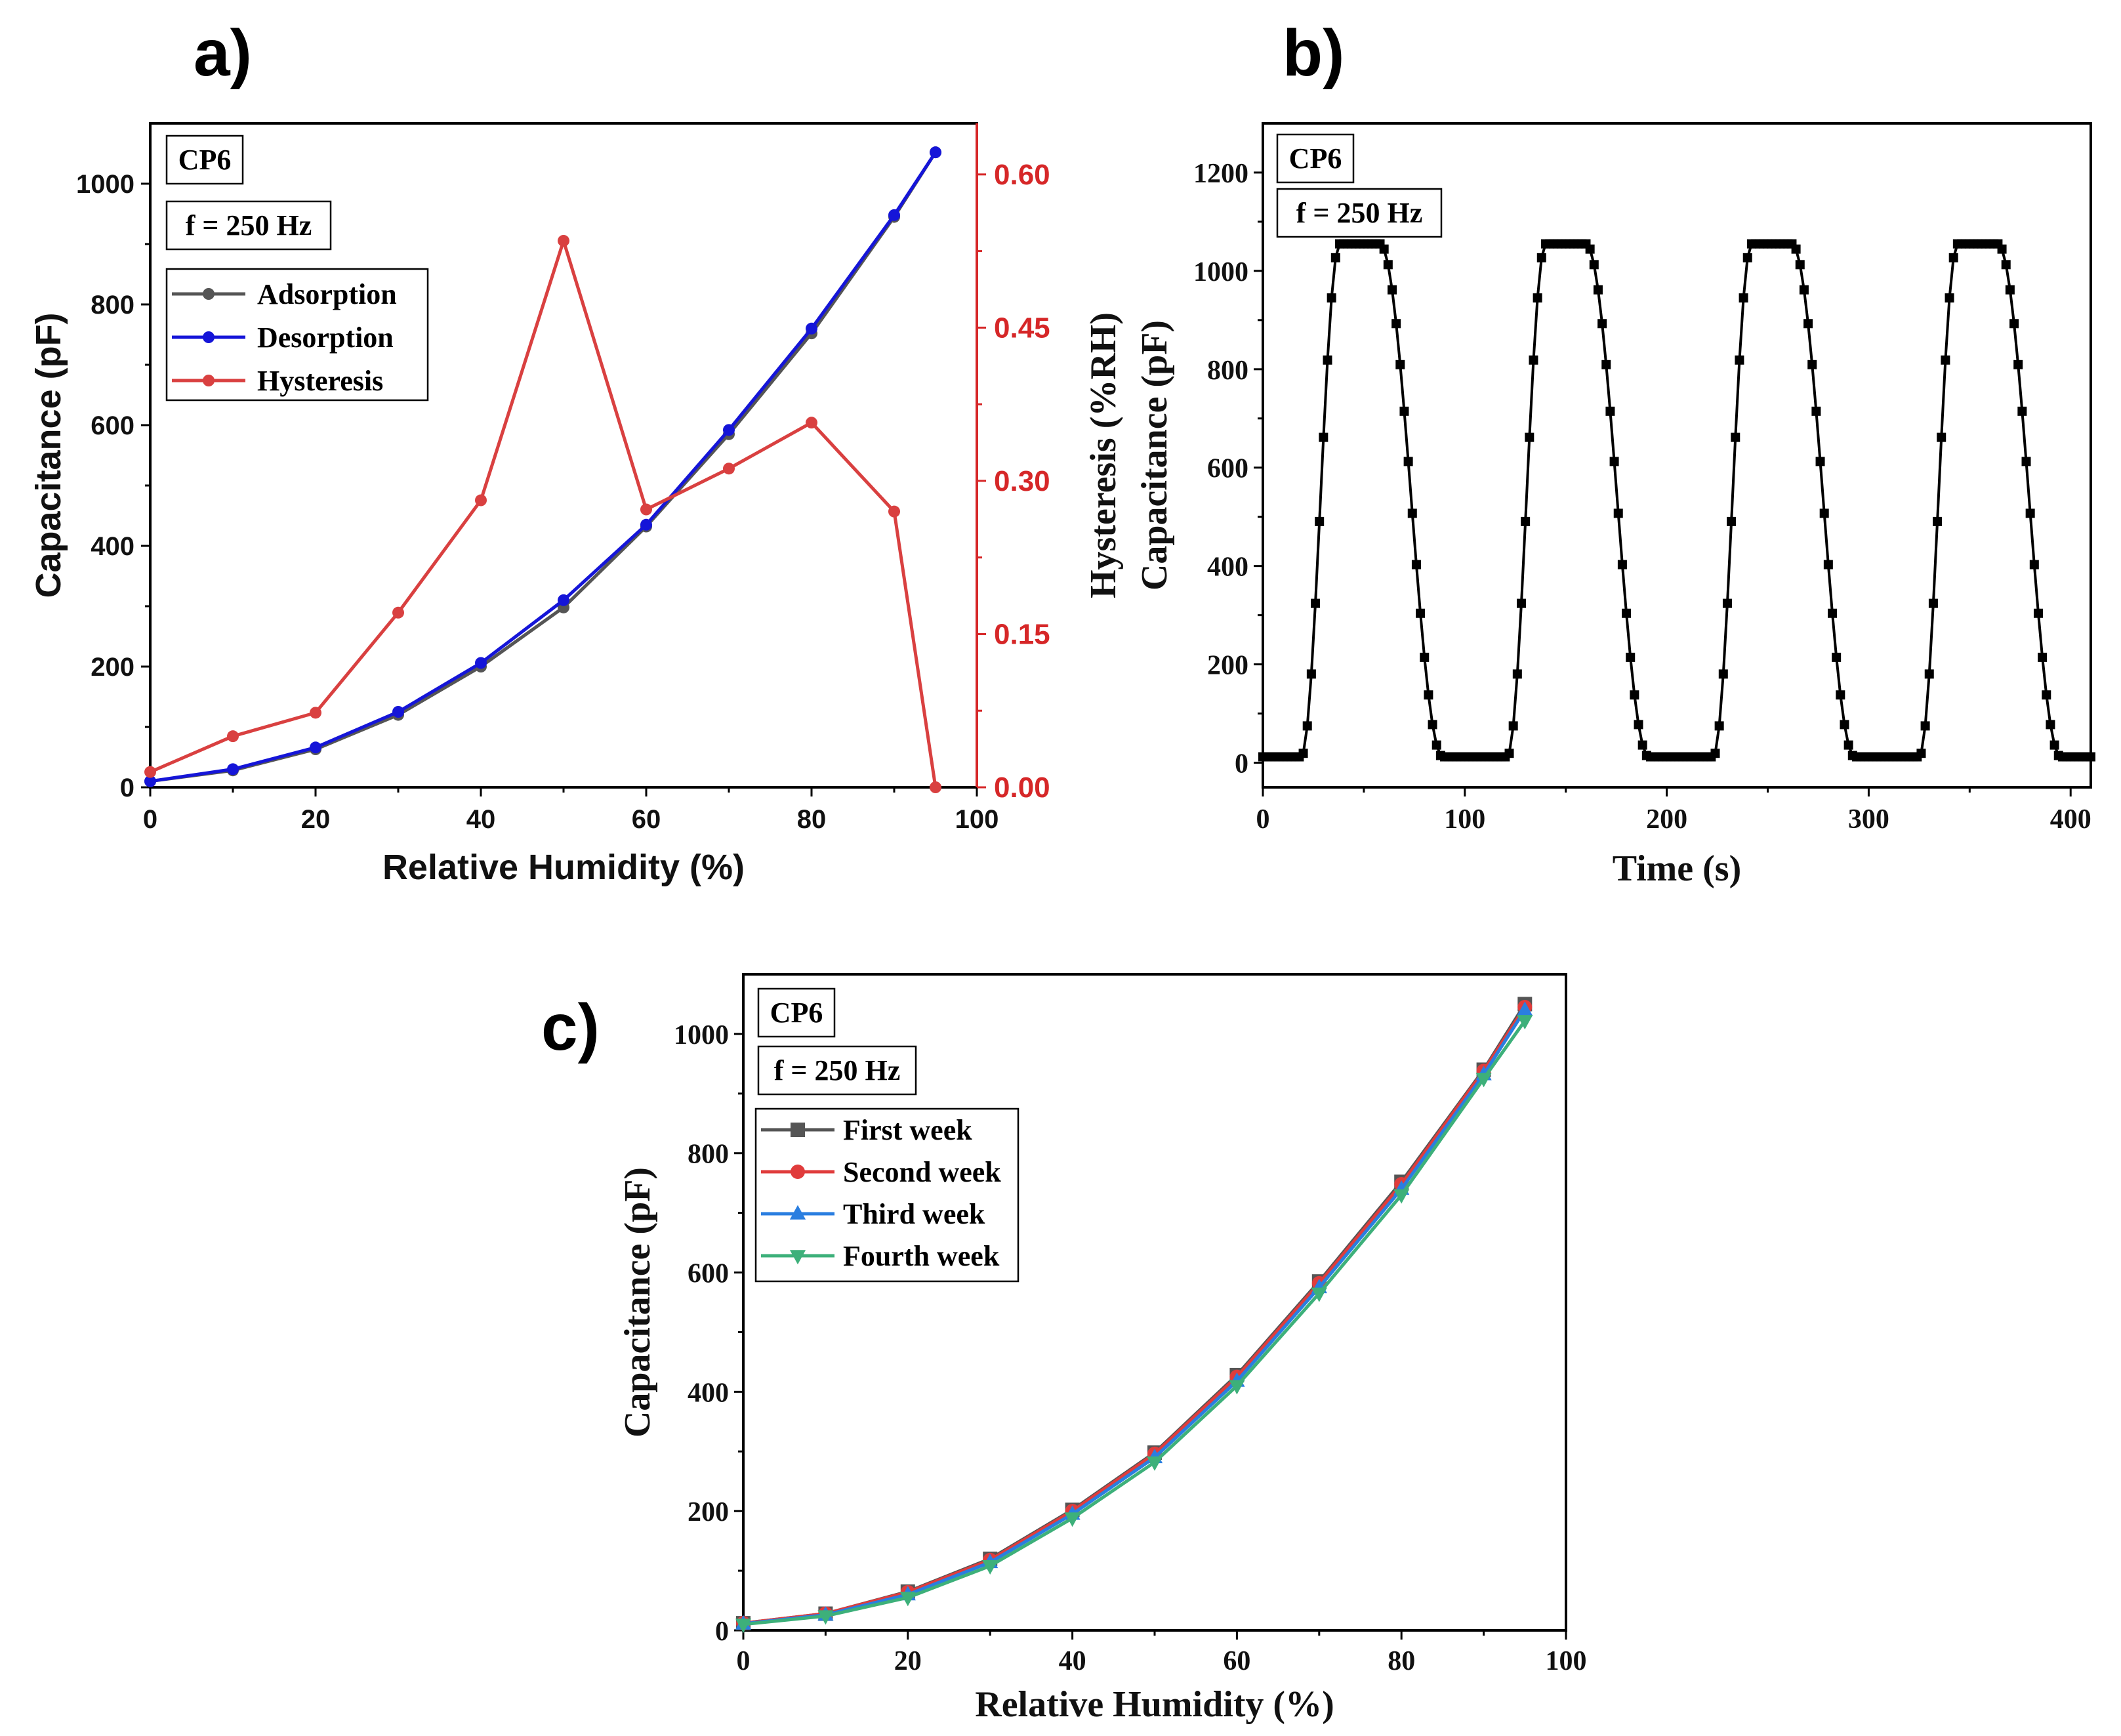  I want to click on panel-b-sample-box, so click(1315, 158).